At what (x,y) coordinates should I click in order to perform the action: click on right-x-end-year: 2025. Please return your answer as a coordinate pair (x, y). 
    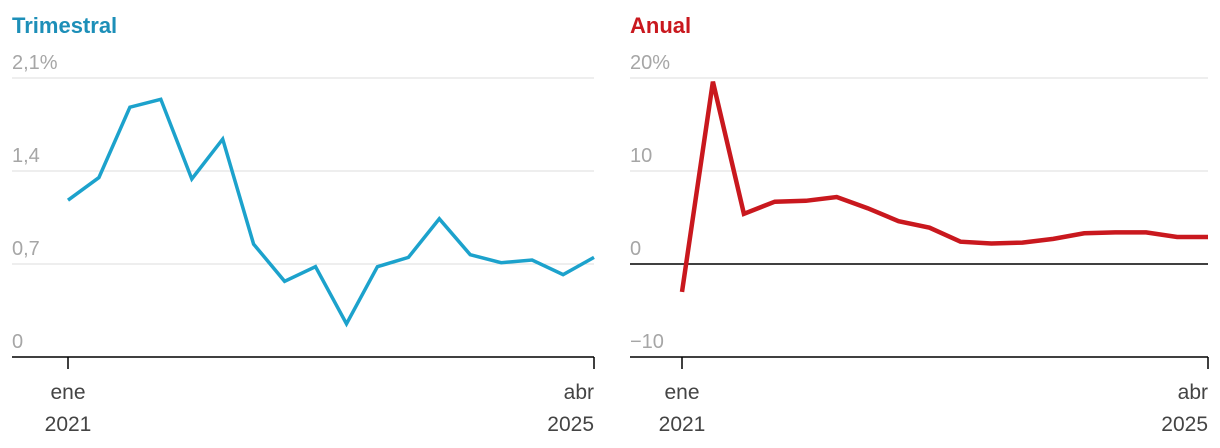
    Looking at the image, I should click on (1184, 424).